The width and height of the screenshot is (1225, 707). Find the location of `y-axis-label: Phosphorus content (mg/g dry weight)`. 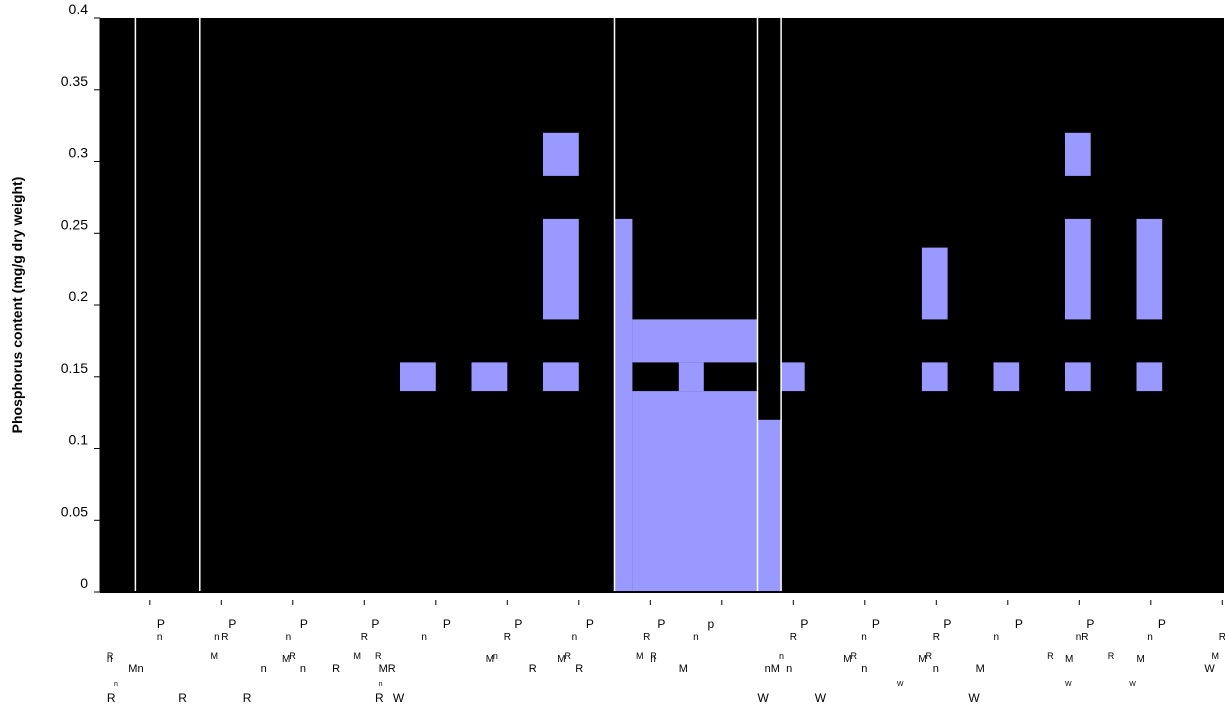

y-axis-label: Phosphorus content (mg/g dry weight) is located at coordinates (17, 305).